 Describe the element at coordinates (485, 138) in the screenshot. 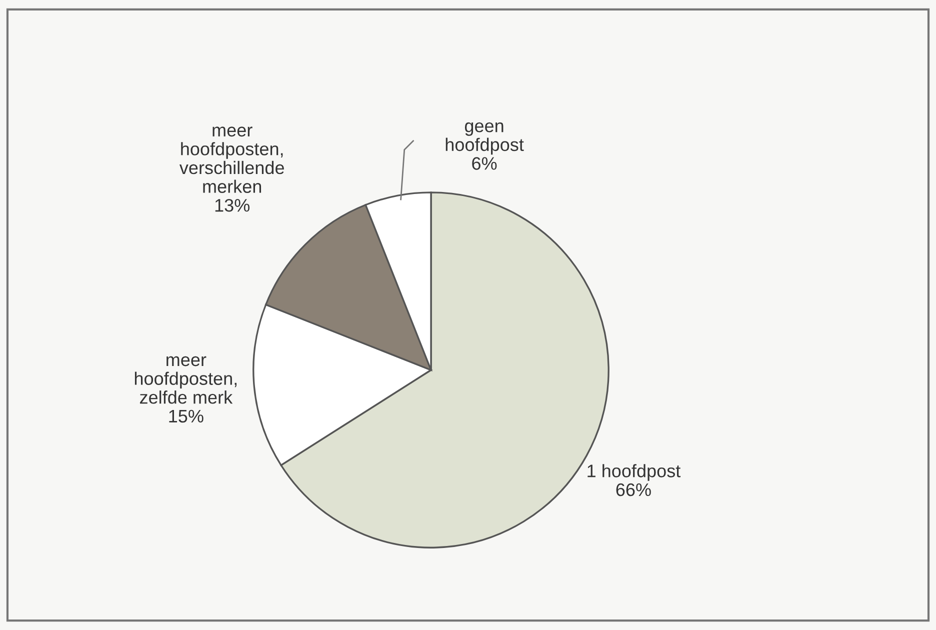

I see `slice-label: geen hoofdpost` at that location.